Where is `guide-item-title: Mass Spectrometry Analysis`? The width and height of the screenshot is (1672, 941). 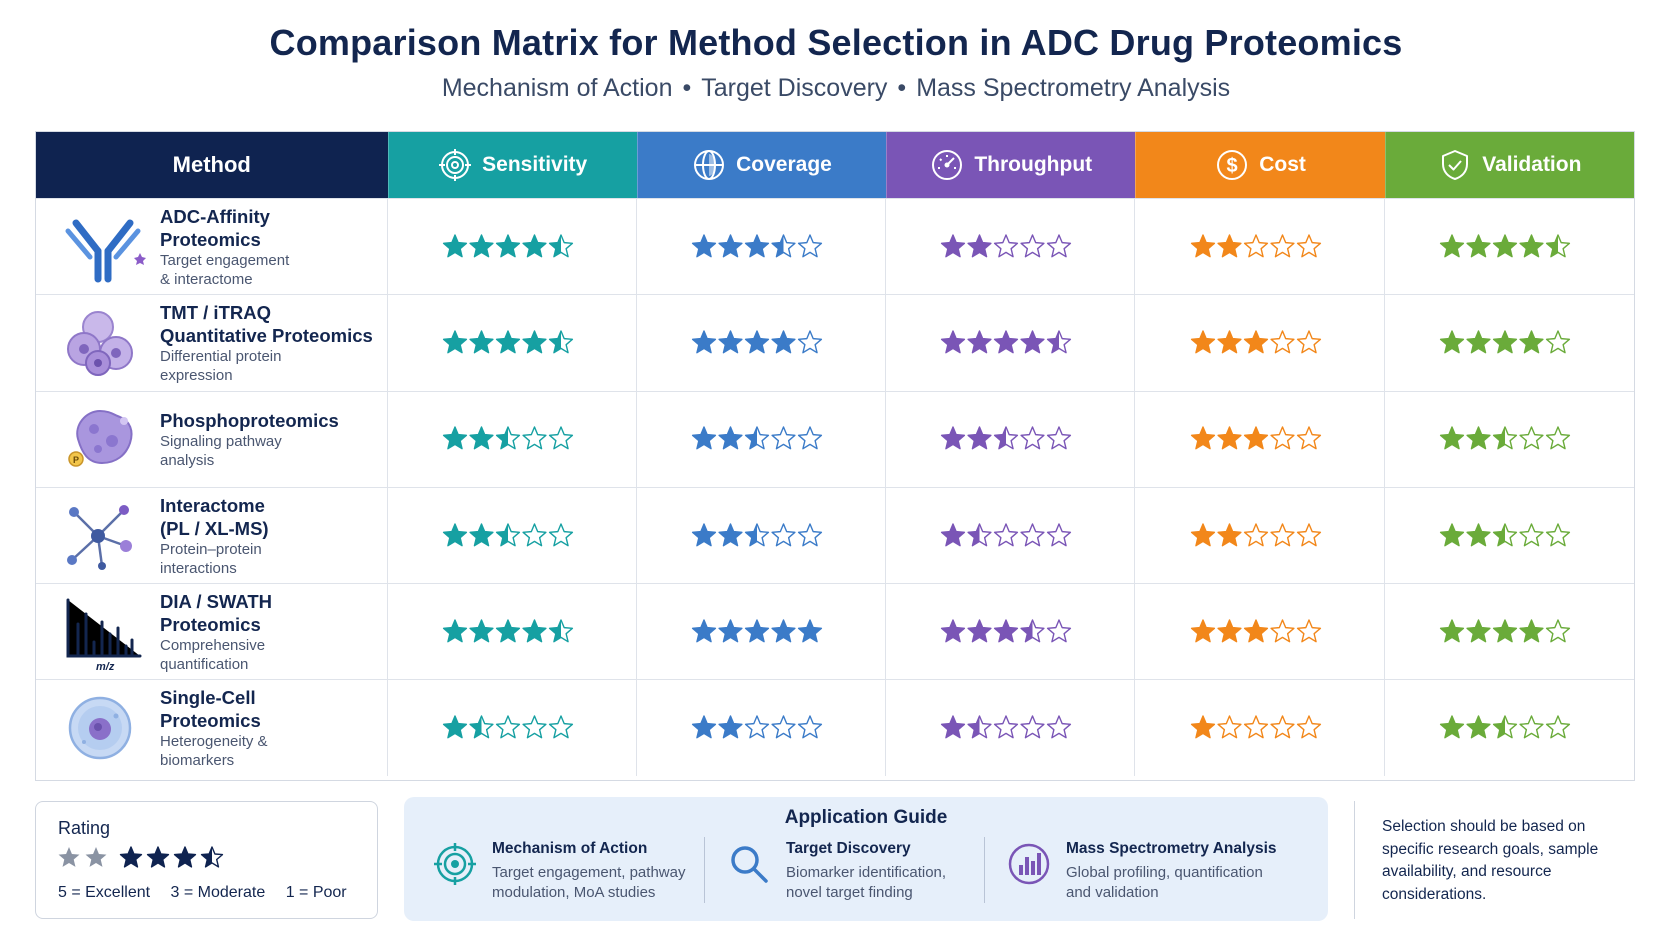
guide-item-title: Mass Spectrometry Analysis is located at coordinates (1171, 848).